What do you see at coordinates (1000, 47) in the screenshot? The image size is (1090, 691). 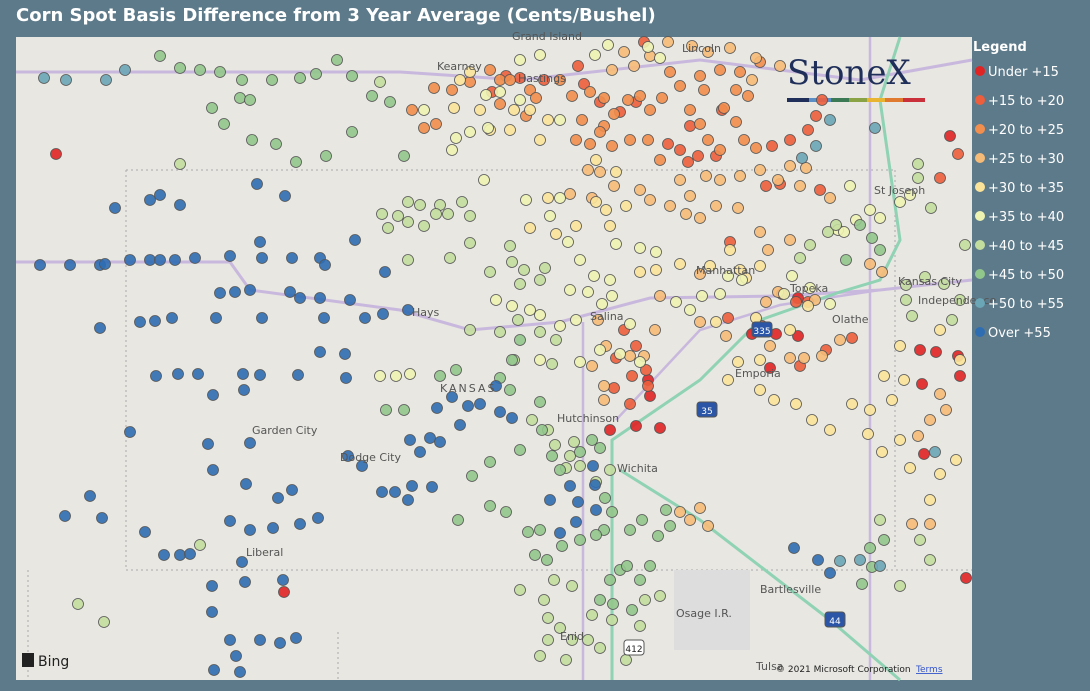 I see `legend-title: Legend` at bounding box center [1000, 47].